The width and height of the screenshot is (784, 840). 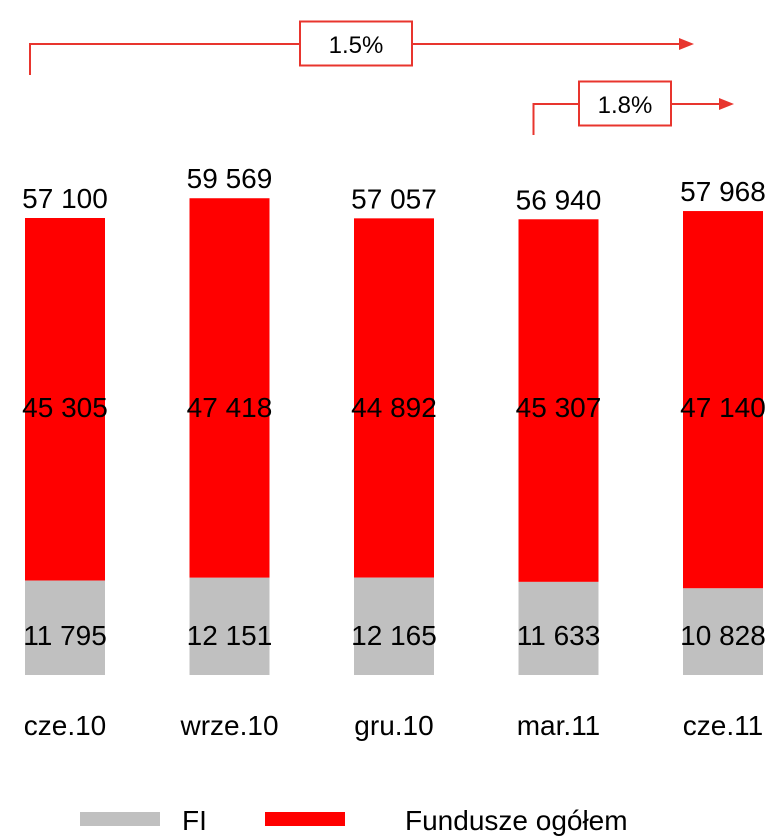 I want to click on bar-total-wrze.10, so click(x=229, y=388).